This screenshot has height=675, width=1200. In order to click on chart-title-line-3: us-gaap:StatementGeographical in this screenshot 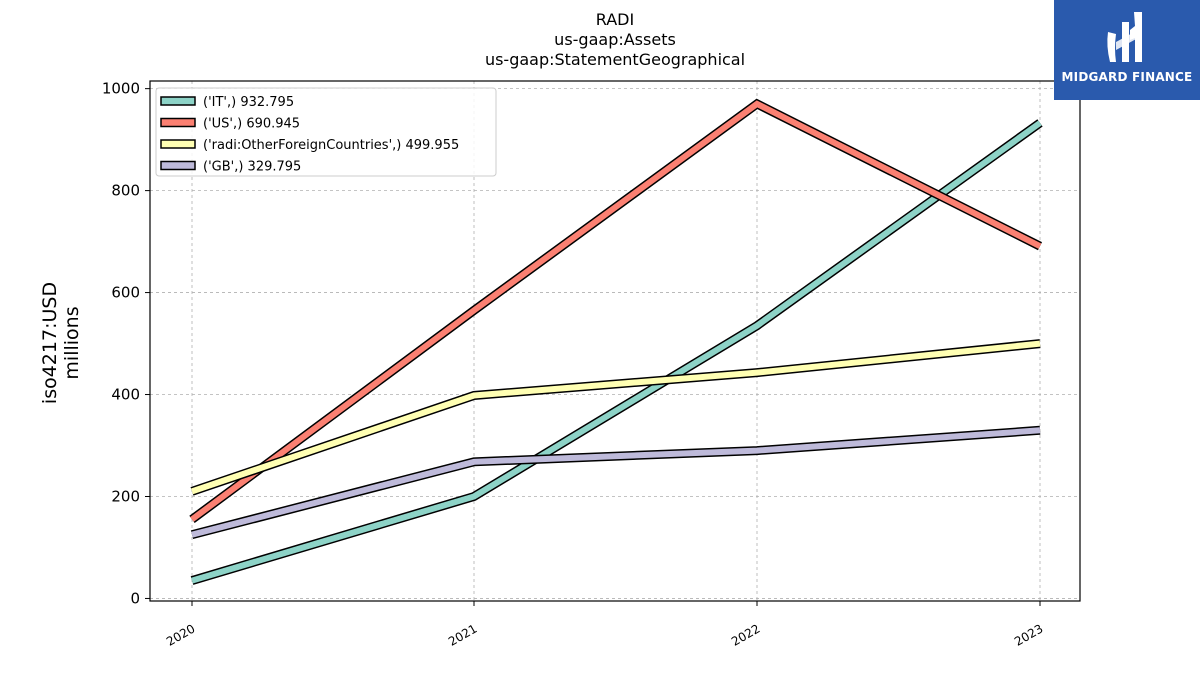, I will do `click(615, 59)`.